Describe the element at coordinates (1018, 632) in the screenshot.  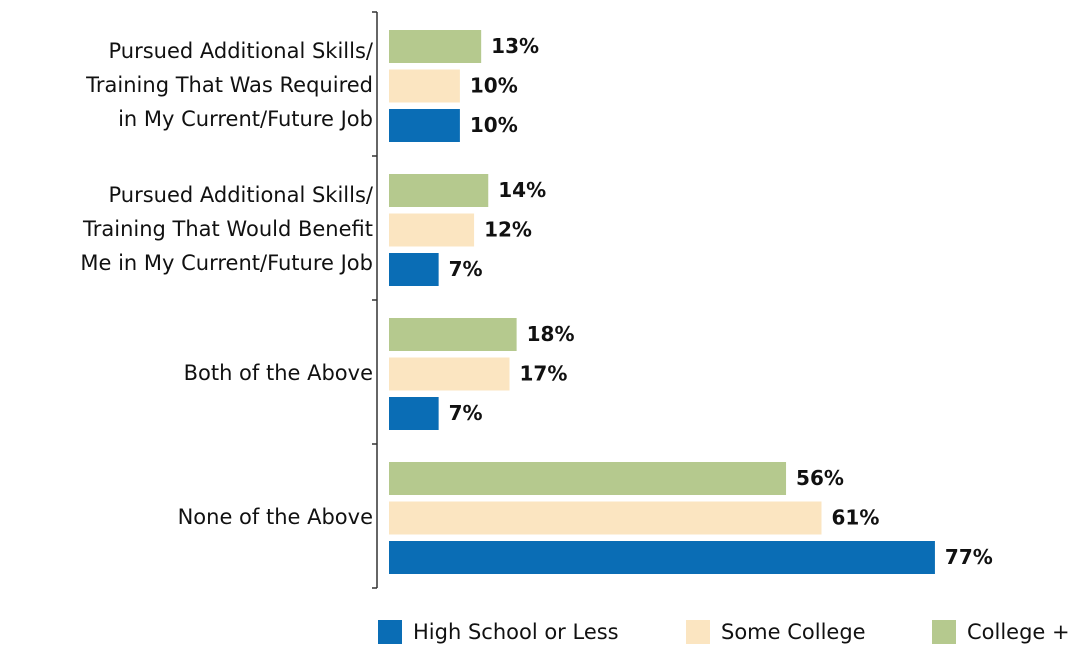
I see `legend-label: College +` at that location.